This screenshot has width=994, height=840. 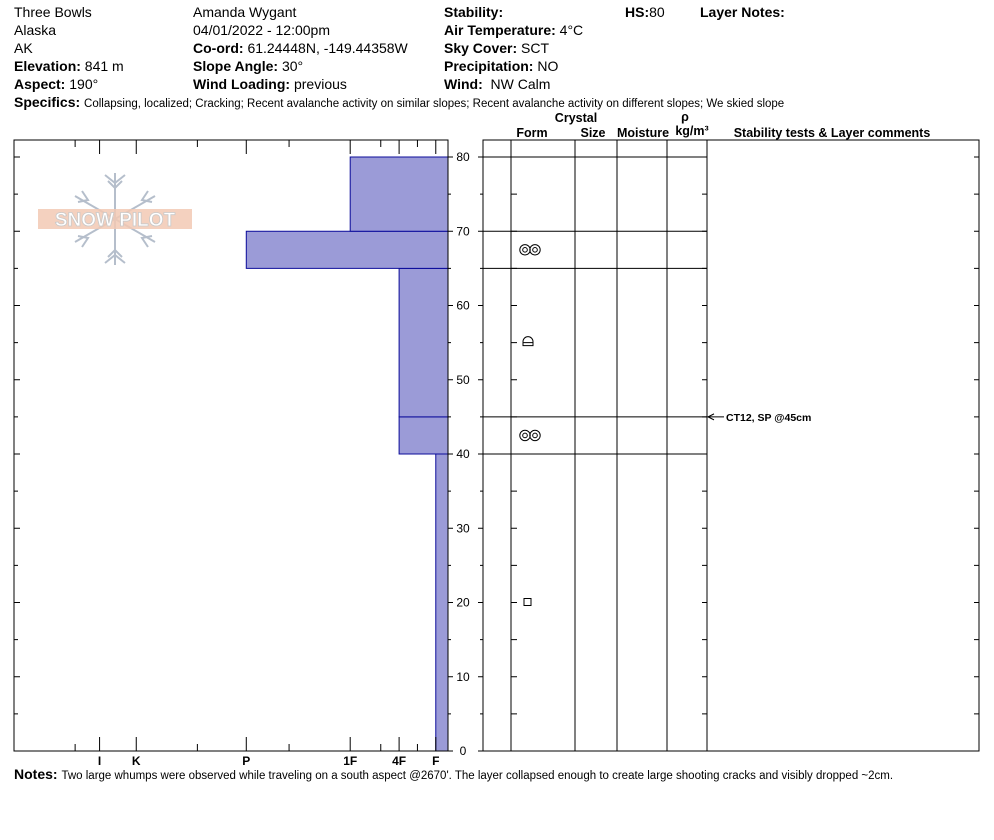 I want to click on faceted-rounded-icon, so click(x=528, y=341).